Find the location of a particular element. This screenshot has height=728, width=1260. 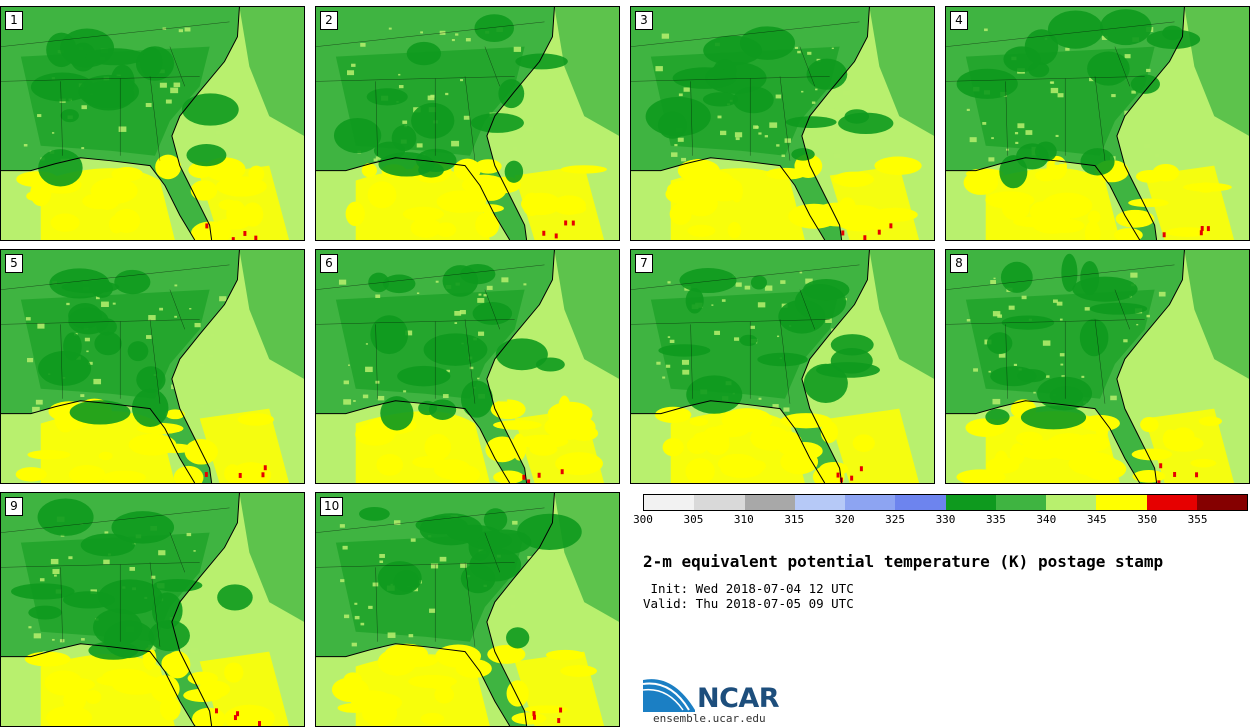

colorbar-tick-label: 330 is located at coordinates (945, 519).